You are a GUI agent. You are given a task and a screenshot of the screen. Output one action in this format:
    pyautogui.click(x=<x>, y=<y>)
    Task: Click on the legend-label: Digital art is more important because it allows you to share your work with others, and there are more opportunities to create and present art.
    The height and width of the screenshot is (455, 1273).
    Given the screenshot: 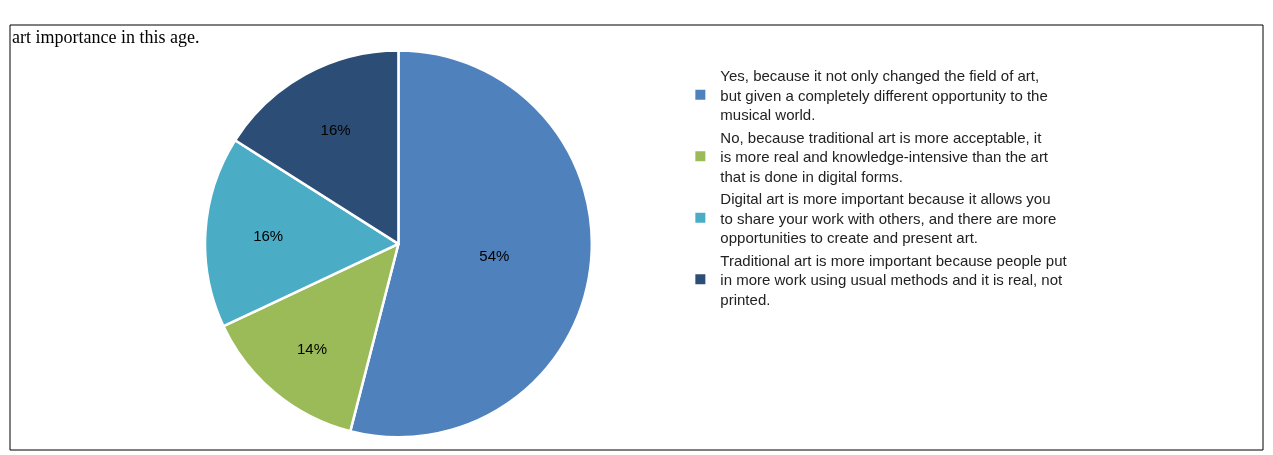 What is the action you would take?
    pyautogui.click(x=888, y=218)
    